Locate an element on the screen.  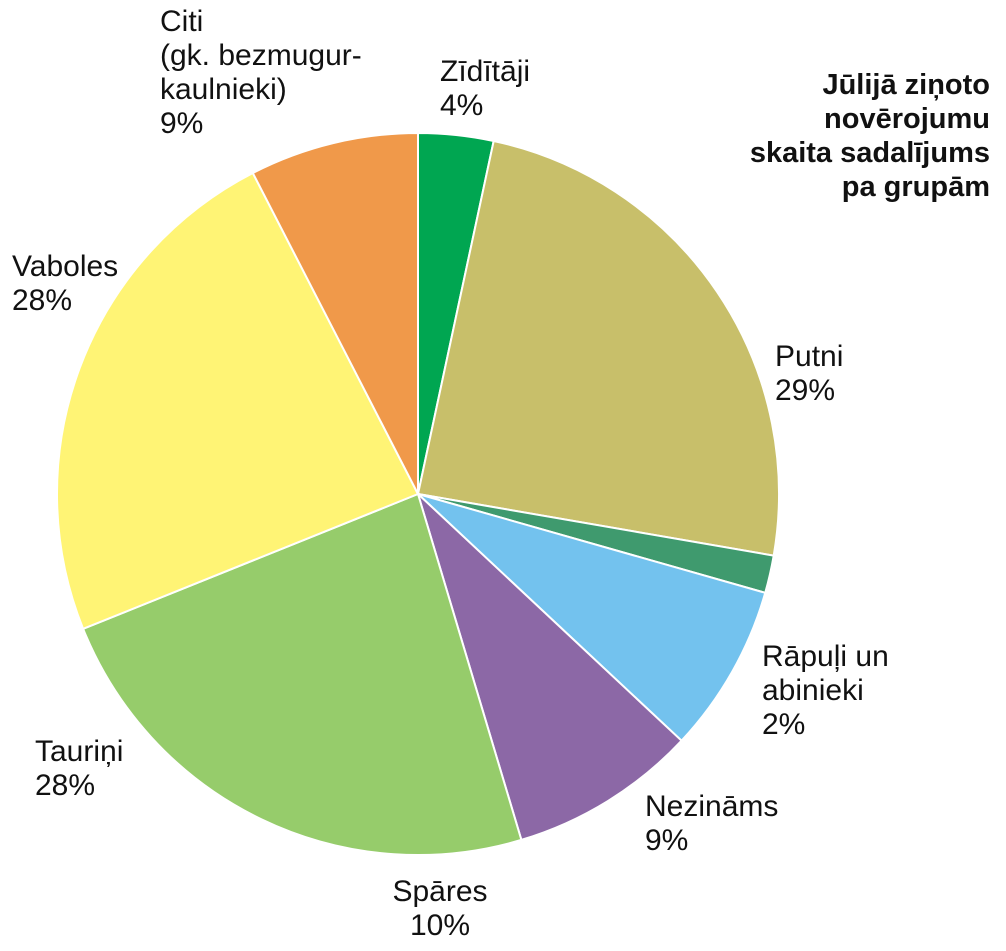
slice-label: Spāres 10% is located at coordinates (440, 909).